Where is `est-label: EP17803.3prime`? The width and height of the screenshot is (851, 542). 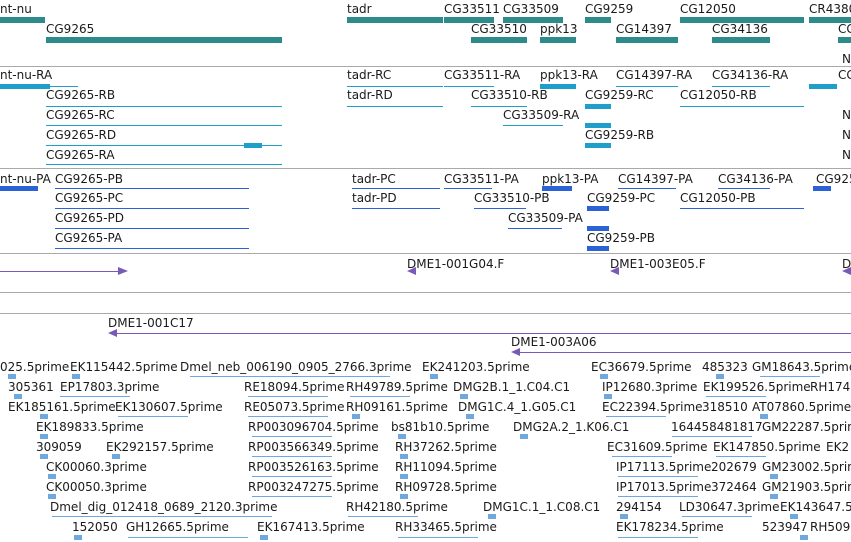 est-label: EP17803.3prime is located at coordinates (110, 387).